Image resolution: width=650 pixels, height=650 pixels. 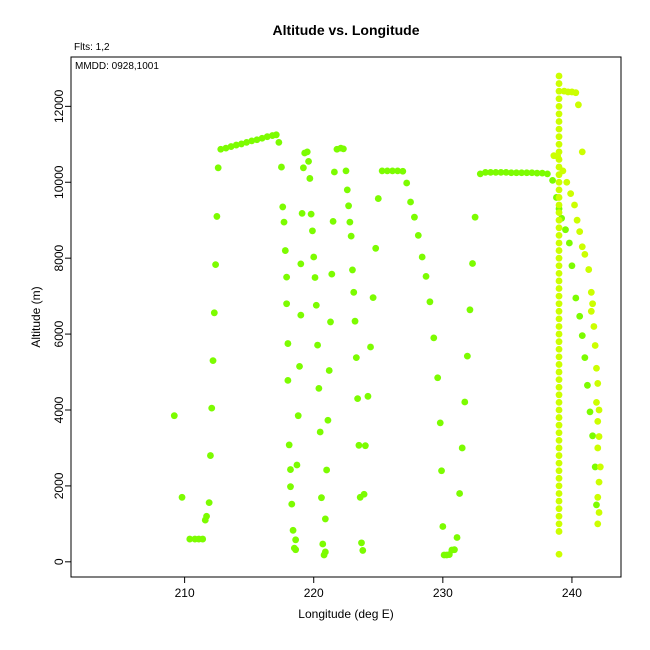 I want to click on y-axis-label: Altitude (m), so click(x=36, y=316).